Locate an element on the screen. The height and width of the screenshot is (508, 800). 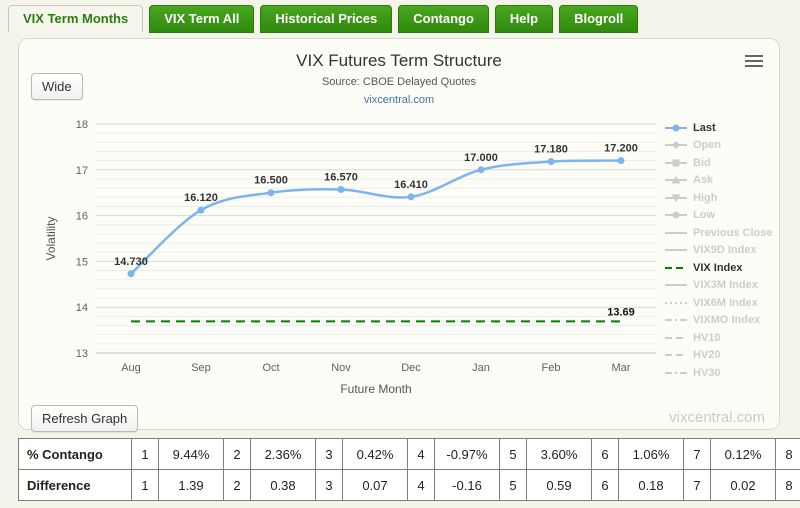
legend-label-low: Low is located at coordinates (704, 215).